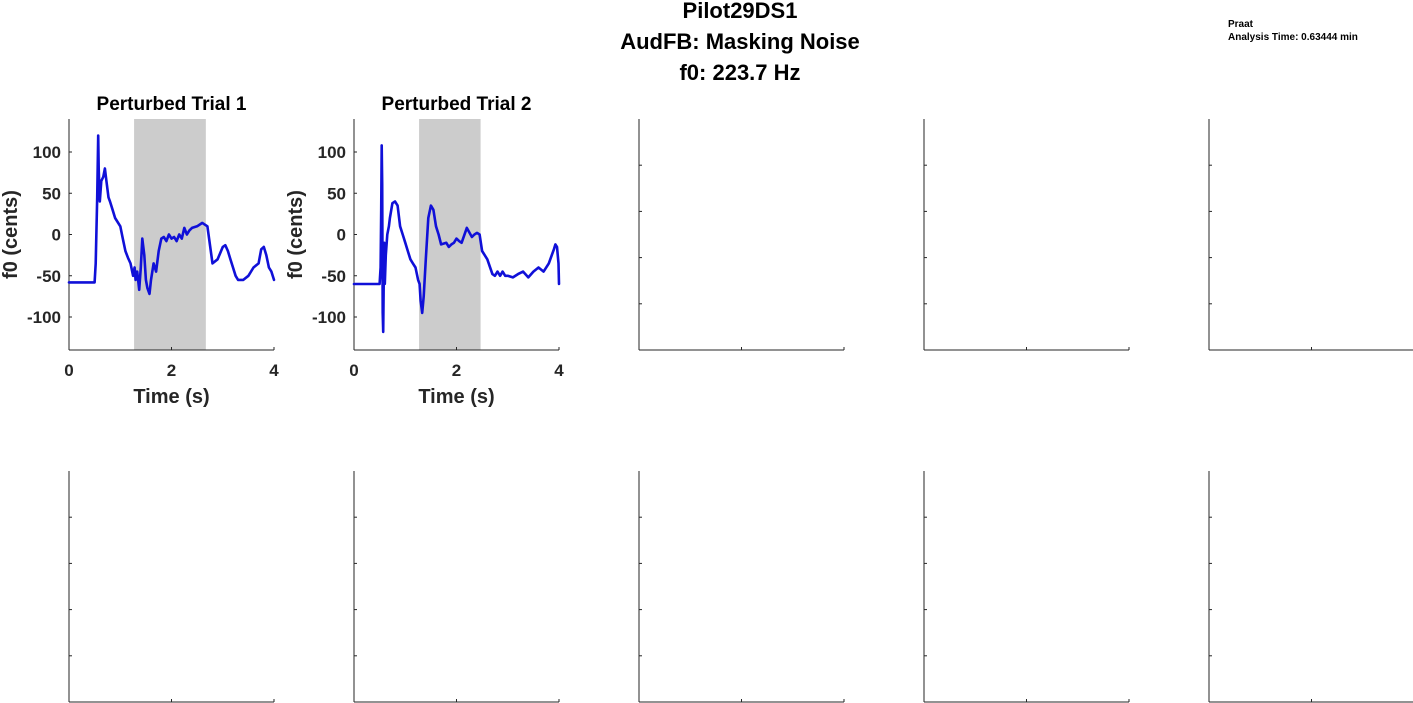  I want to click on x-tick-label-trial-2: 2, so click(456, 370).